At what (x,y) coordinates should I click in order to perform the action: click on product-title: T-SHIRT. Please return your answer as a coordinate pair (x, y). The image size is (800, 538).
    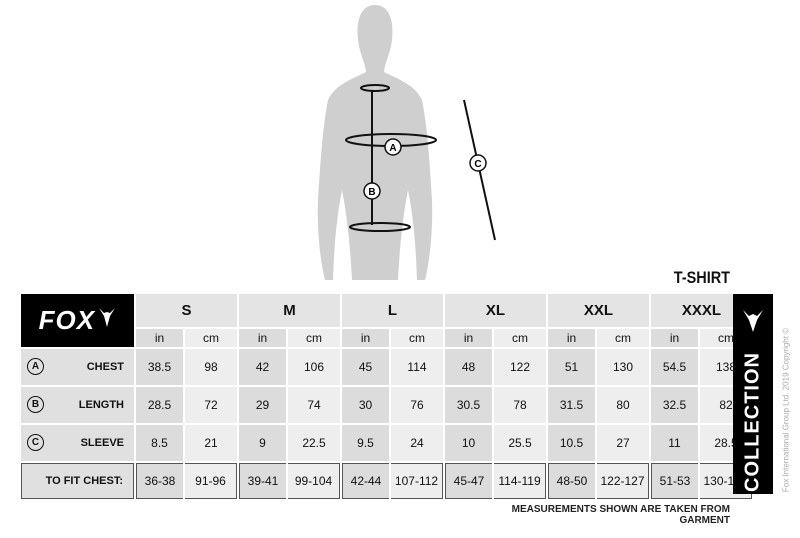
    Looking at the image, I should click on (701, 277).